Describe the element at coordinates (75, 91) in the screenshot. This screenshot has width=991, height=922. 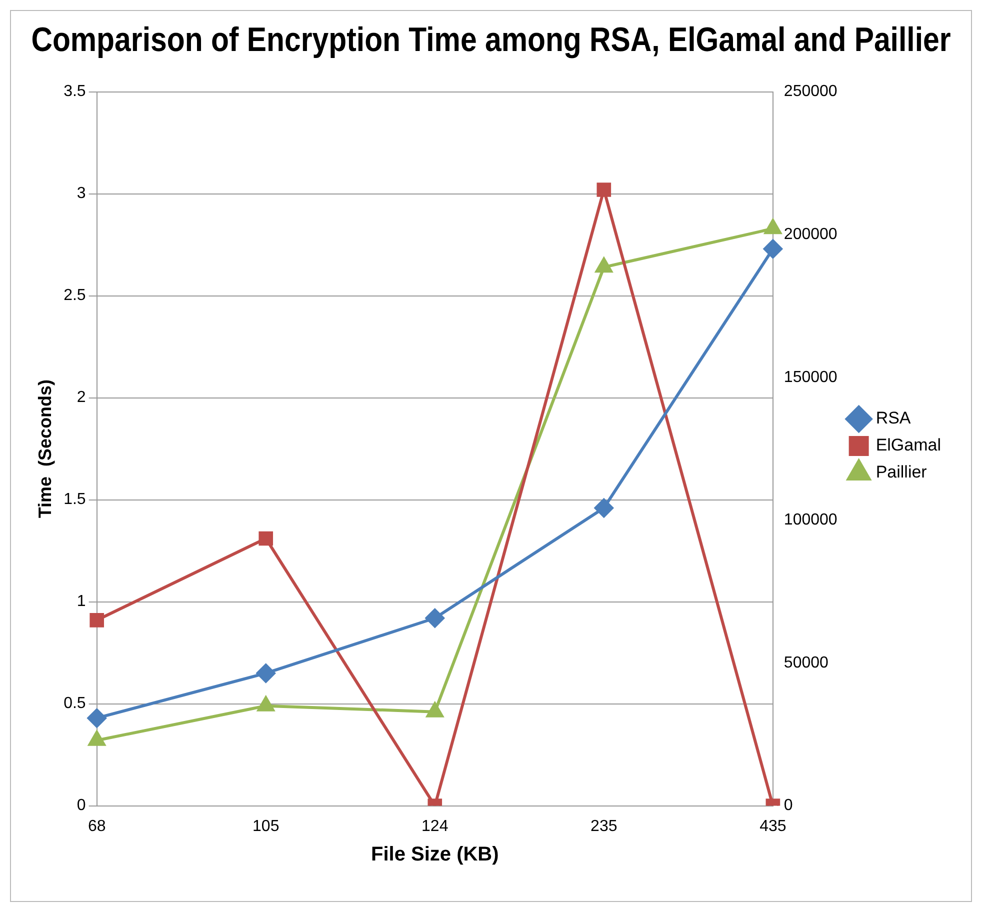
I see `y-tick-label: 3.5` at that location.